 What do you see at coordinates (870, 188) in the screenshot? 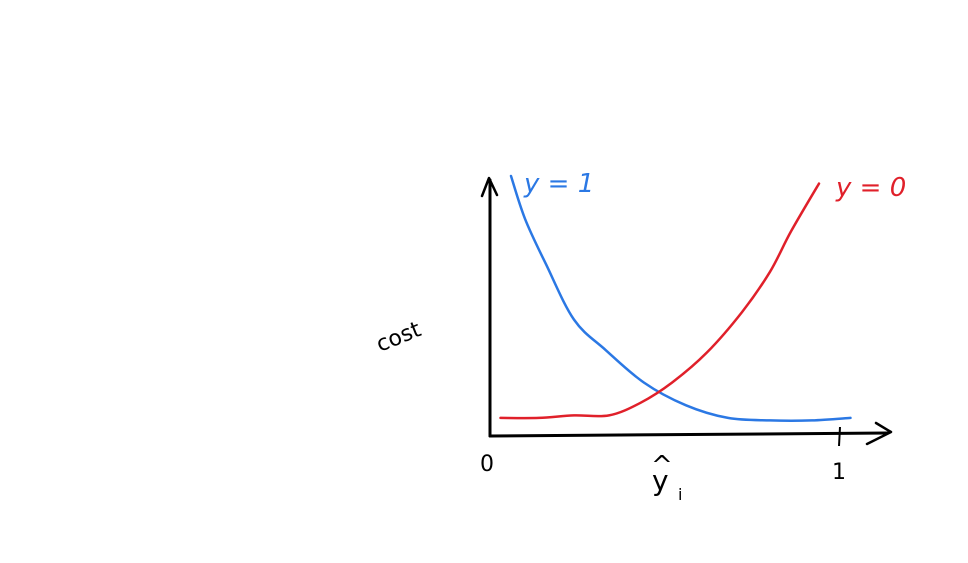
I see `series-label-y0: y = 0` at bounding box center [870, 188].